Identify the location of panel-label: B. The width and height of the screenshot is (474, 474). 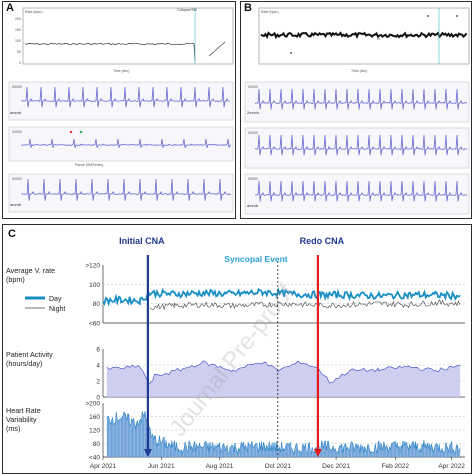
(248, 8).